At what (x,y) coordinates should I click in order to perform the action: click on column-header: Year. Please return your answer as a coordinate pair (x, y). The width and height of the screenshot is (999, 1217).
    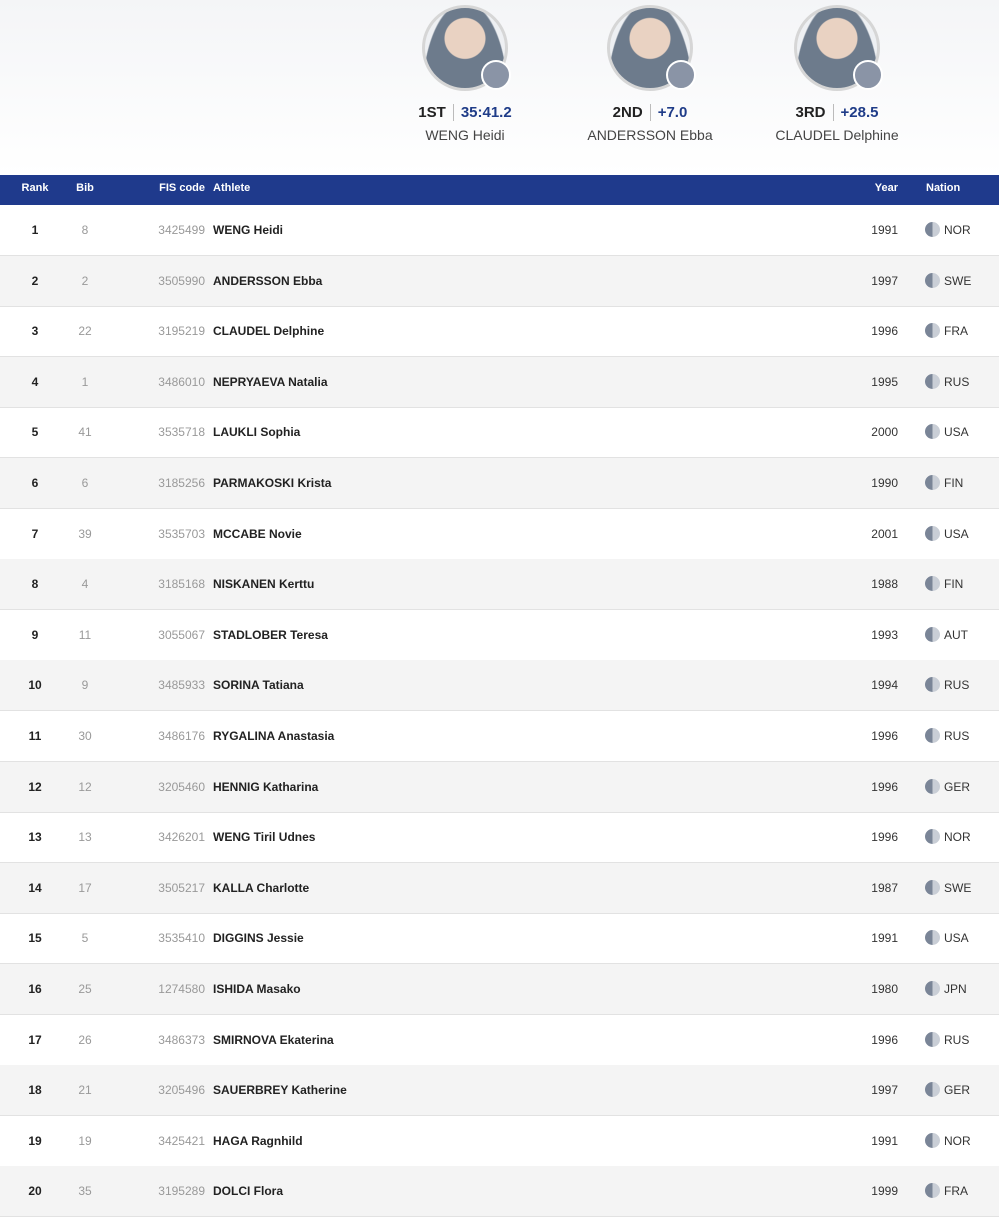
    Looking at the image, I should click on (886, 188).